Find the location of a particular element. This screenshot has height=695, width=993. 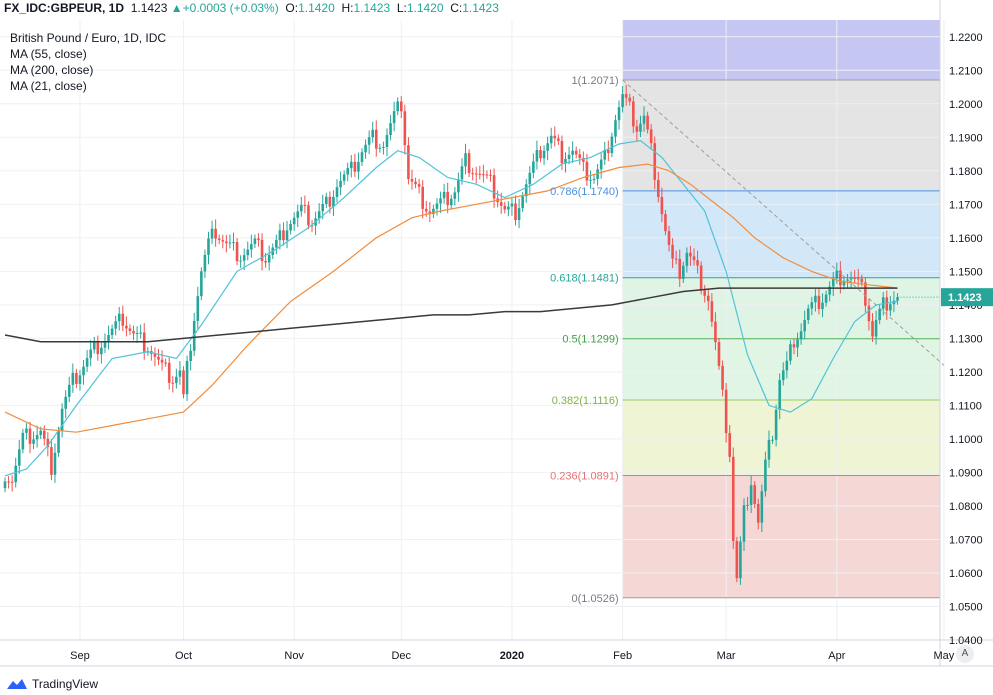

trend-line is located at coordinates (783, 222).